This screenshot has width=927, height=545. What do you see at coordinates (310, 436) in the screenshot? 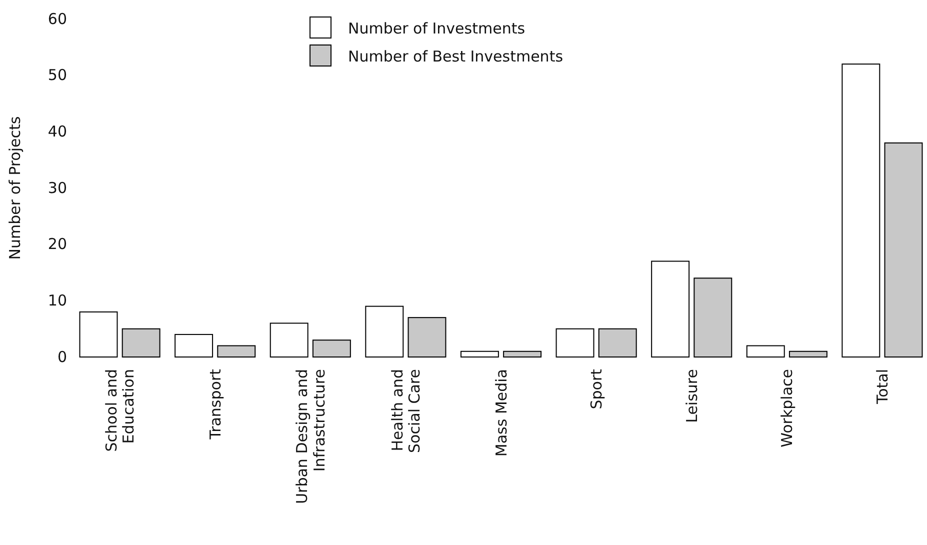
I see `x-tick-label: Urban Design and Infrastructure` at bounding box center [310, 436].